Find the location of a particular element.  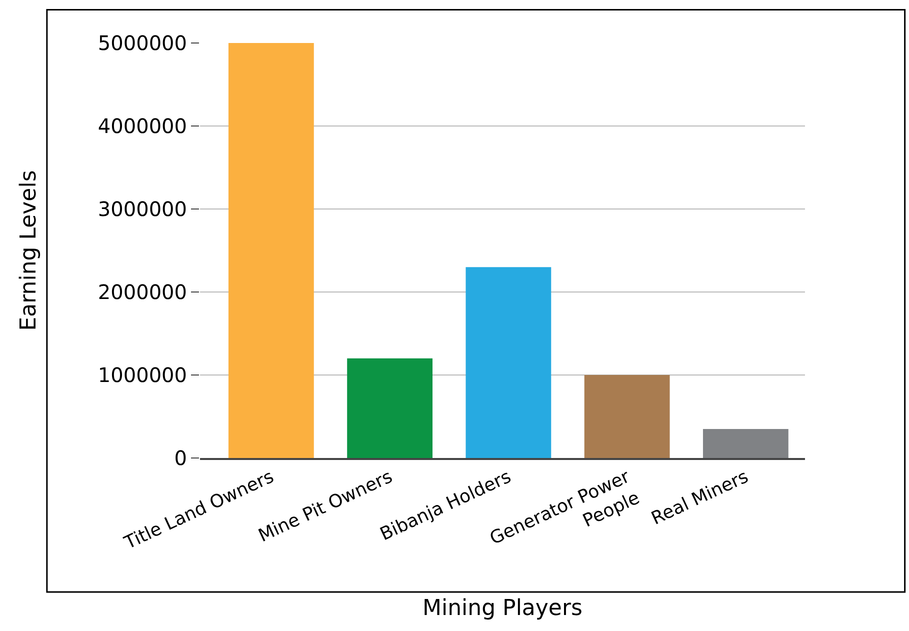

y-tick-label: 2000000 is located at coordinates (142, 292).